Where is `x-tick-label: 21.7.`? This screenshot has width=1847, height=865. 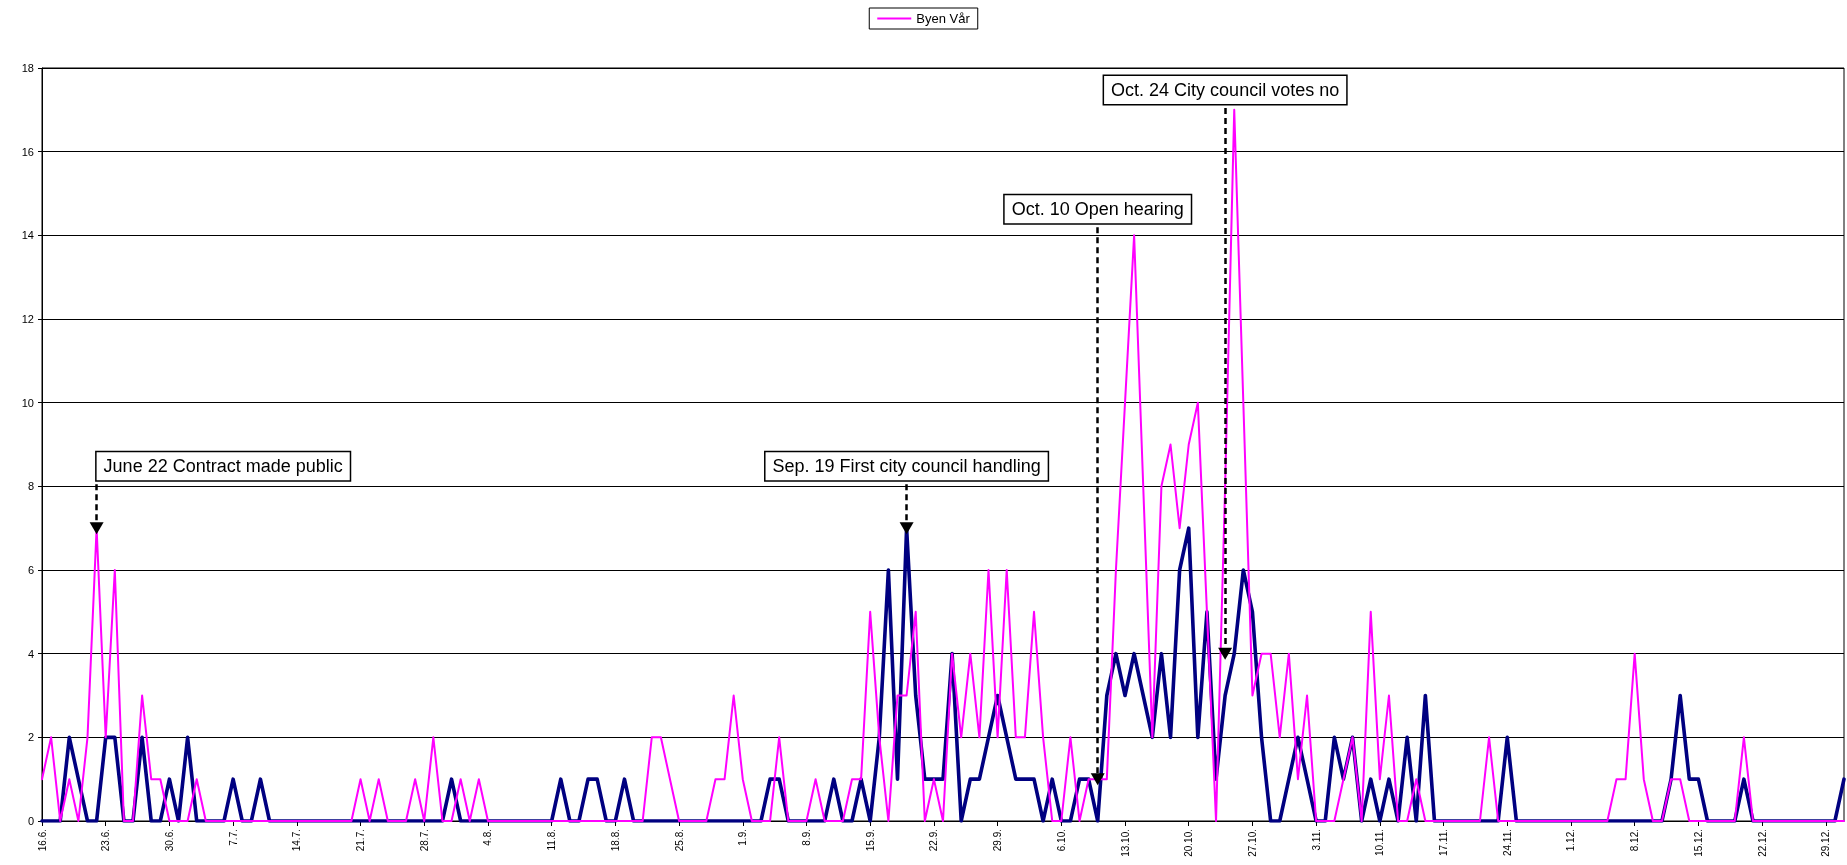
x-tick-label: 21.7. is located at coordinates (361, 840).